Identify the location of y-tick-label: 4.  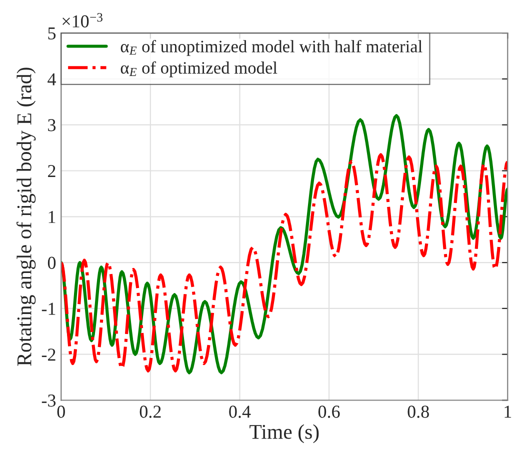
(52, 79).